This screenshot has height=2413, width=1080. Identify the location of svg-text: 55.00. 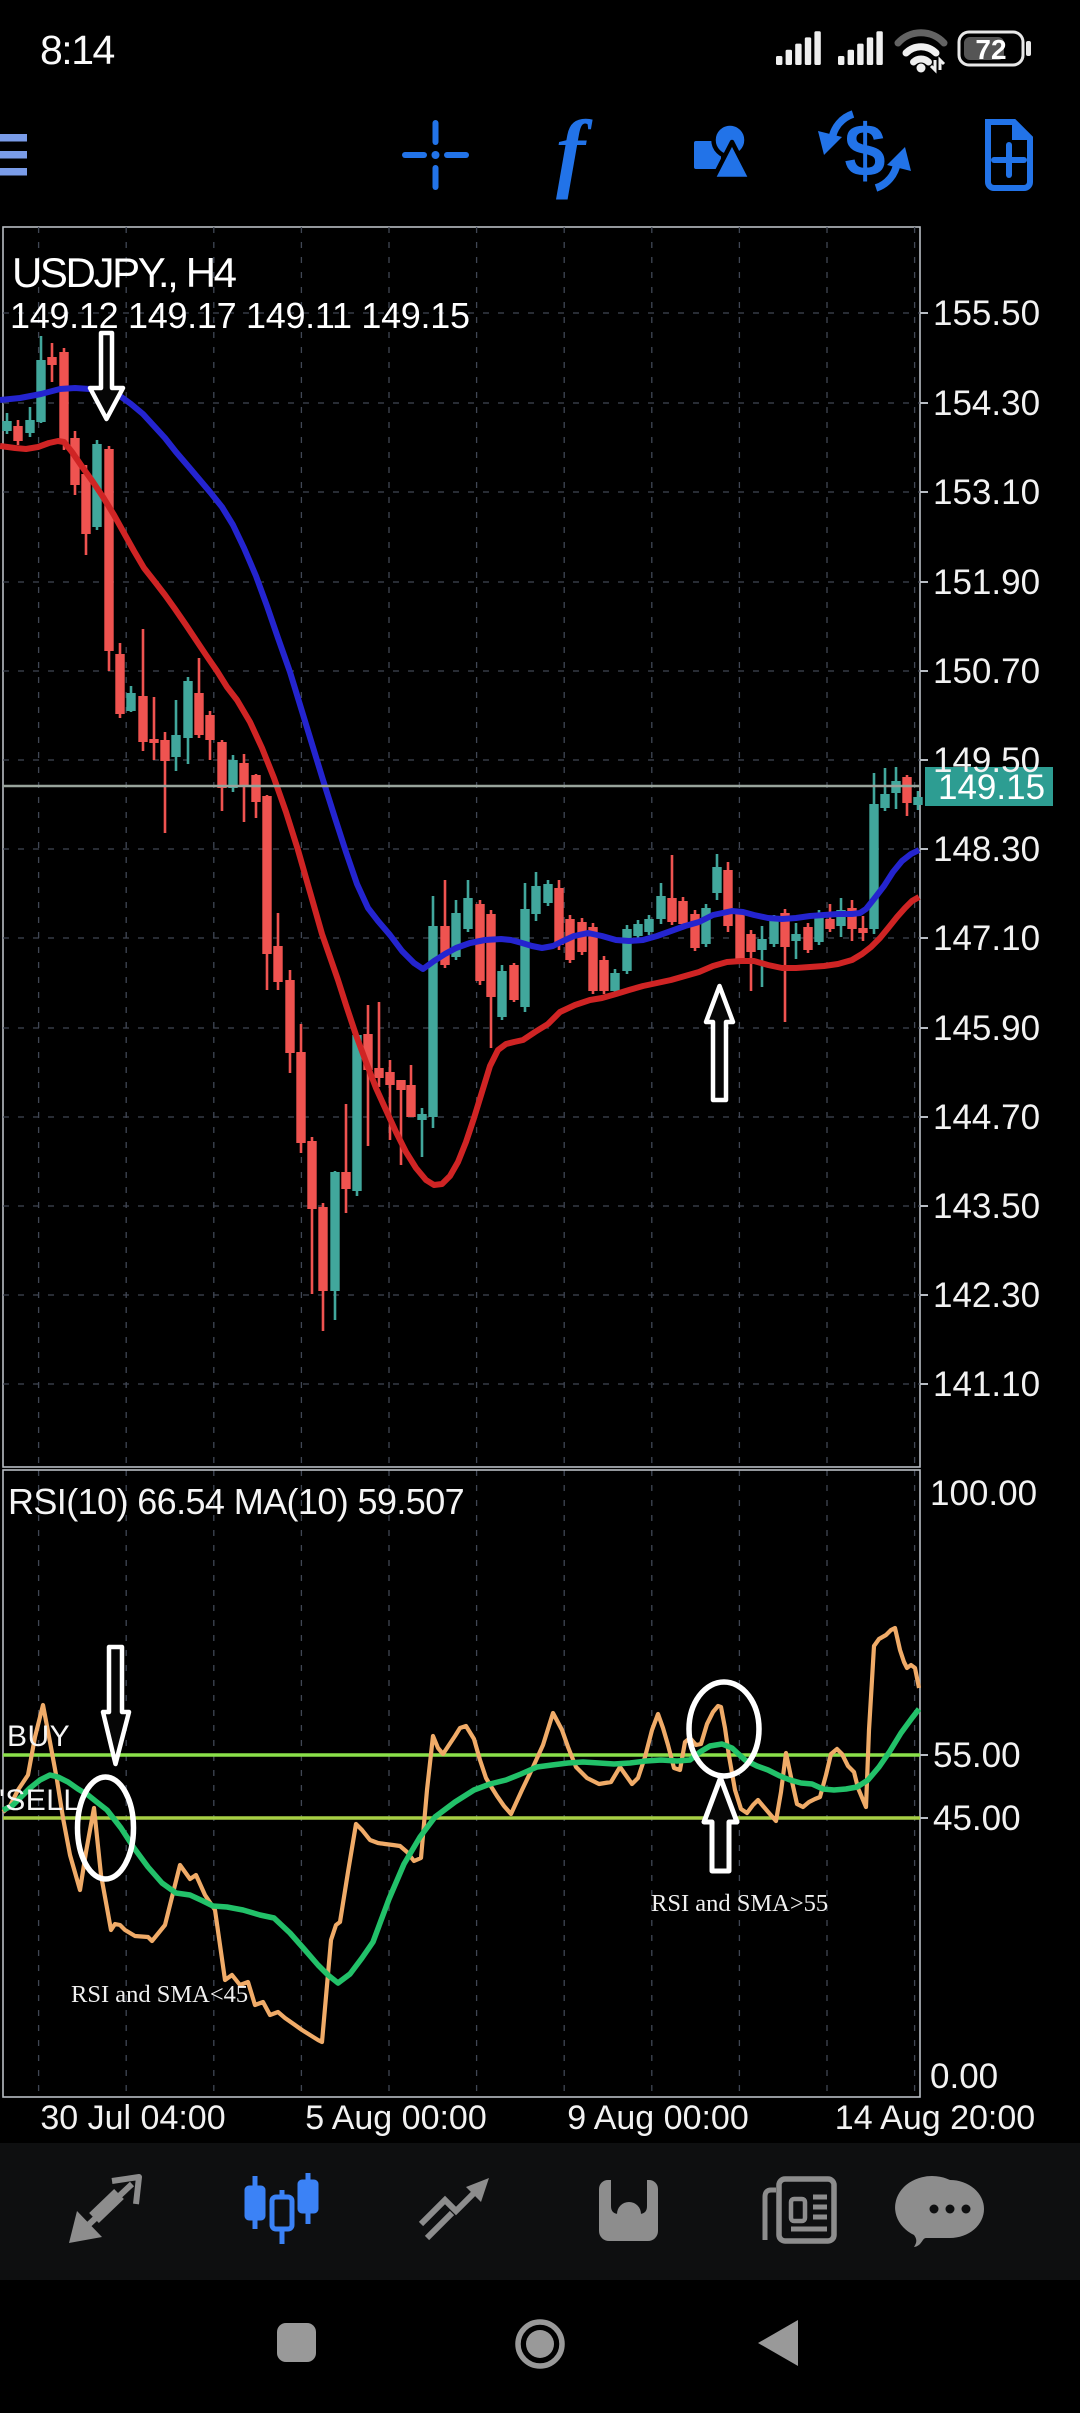
(977, 1755).